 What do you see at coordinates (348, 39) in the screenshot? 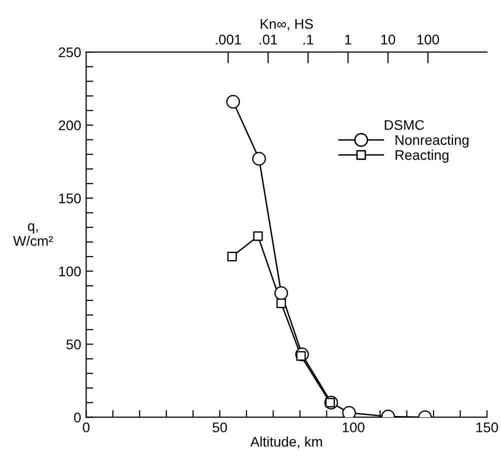
I see `x2-tick-label: 1` at bounding box center [348, 39].